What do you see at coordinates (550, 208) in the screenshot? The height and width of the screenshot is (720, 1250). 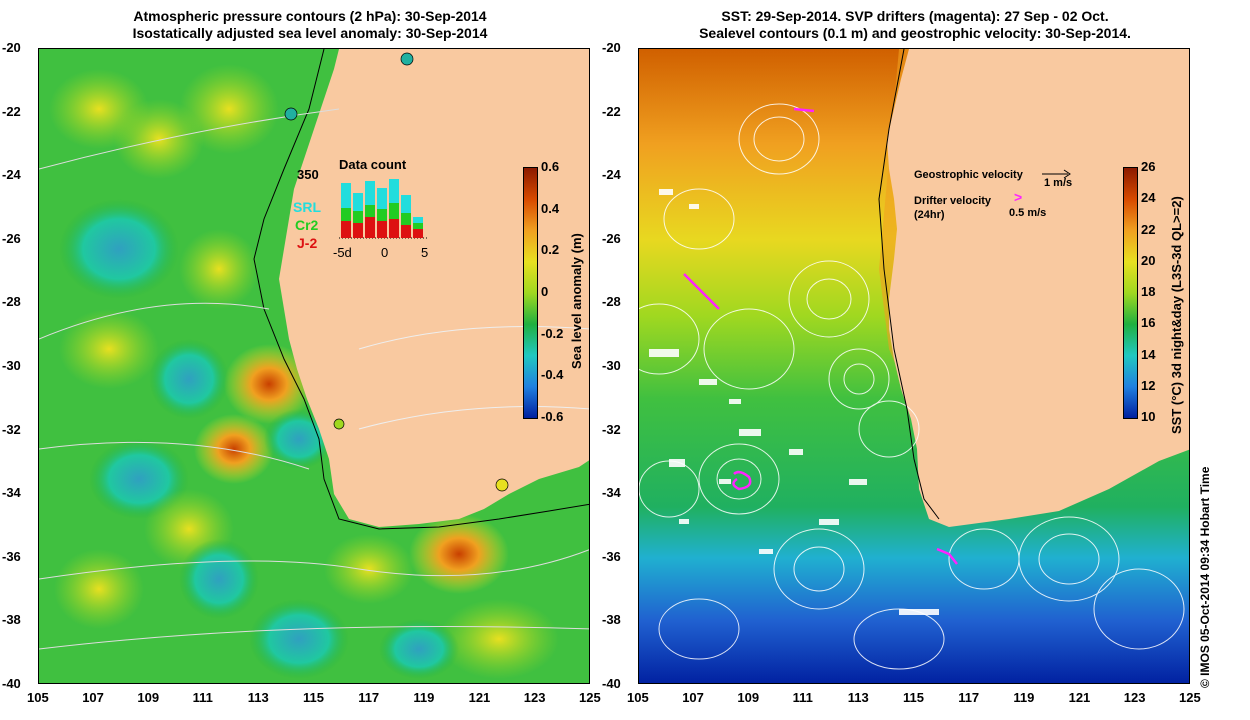 I see `colorbar-tick-label: 0.4` at bounding box center [550, 208].